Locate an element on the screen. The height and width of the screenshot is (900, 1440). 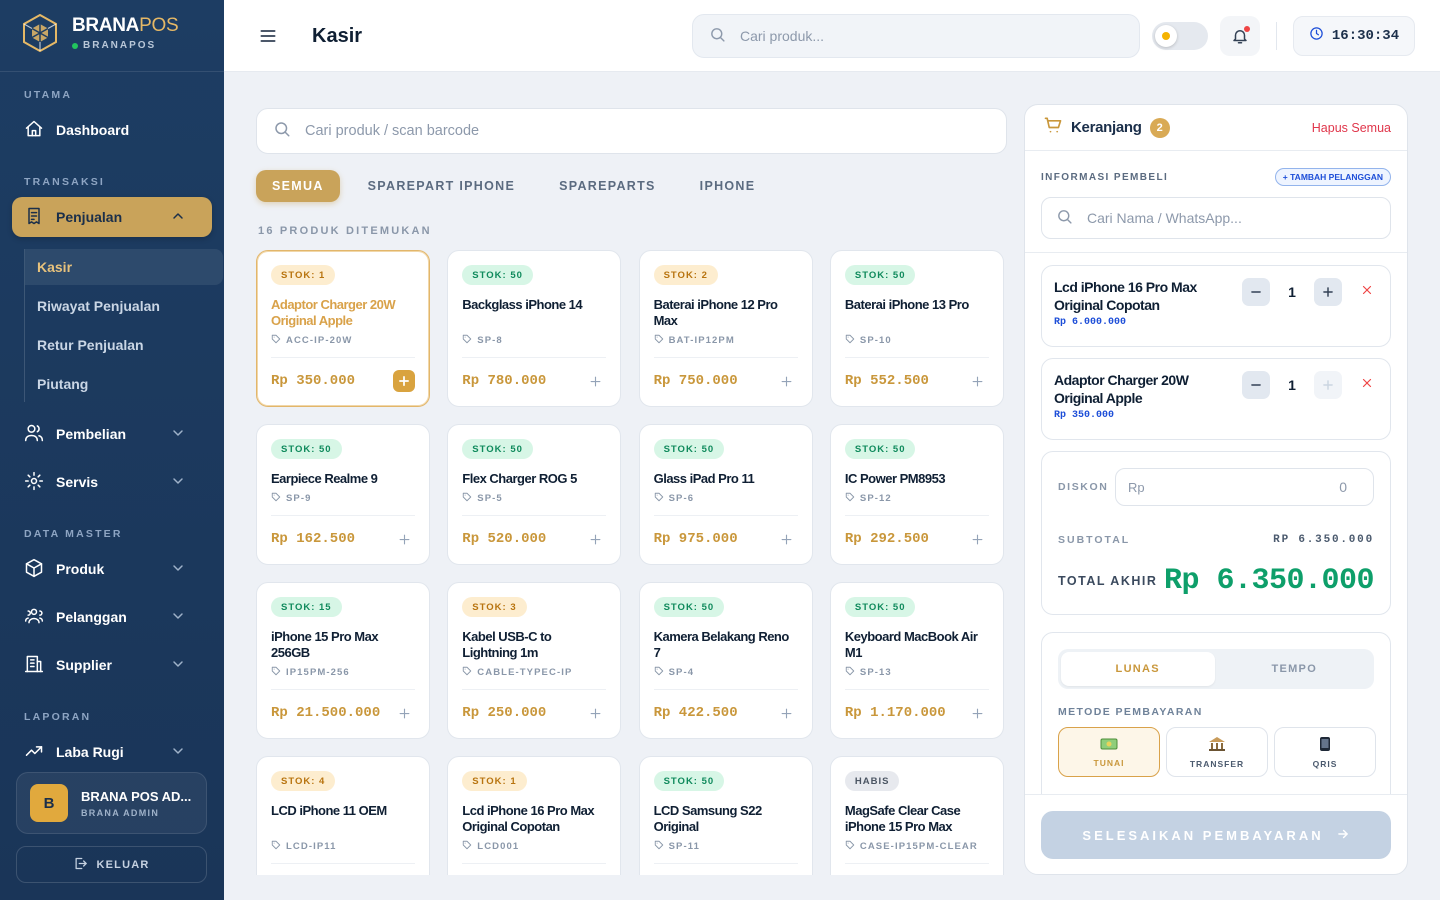
discount-row: DISKON Rp 0 is located at coordinates (1216, 487).